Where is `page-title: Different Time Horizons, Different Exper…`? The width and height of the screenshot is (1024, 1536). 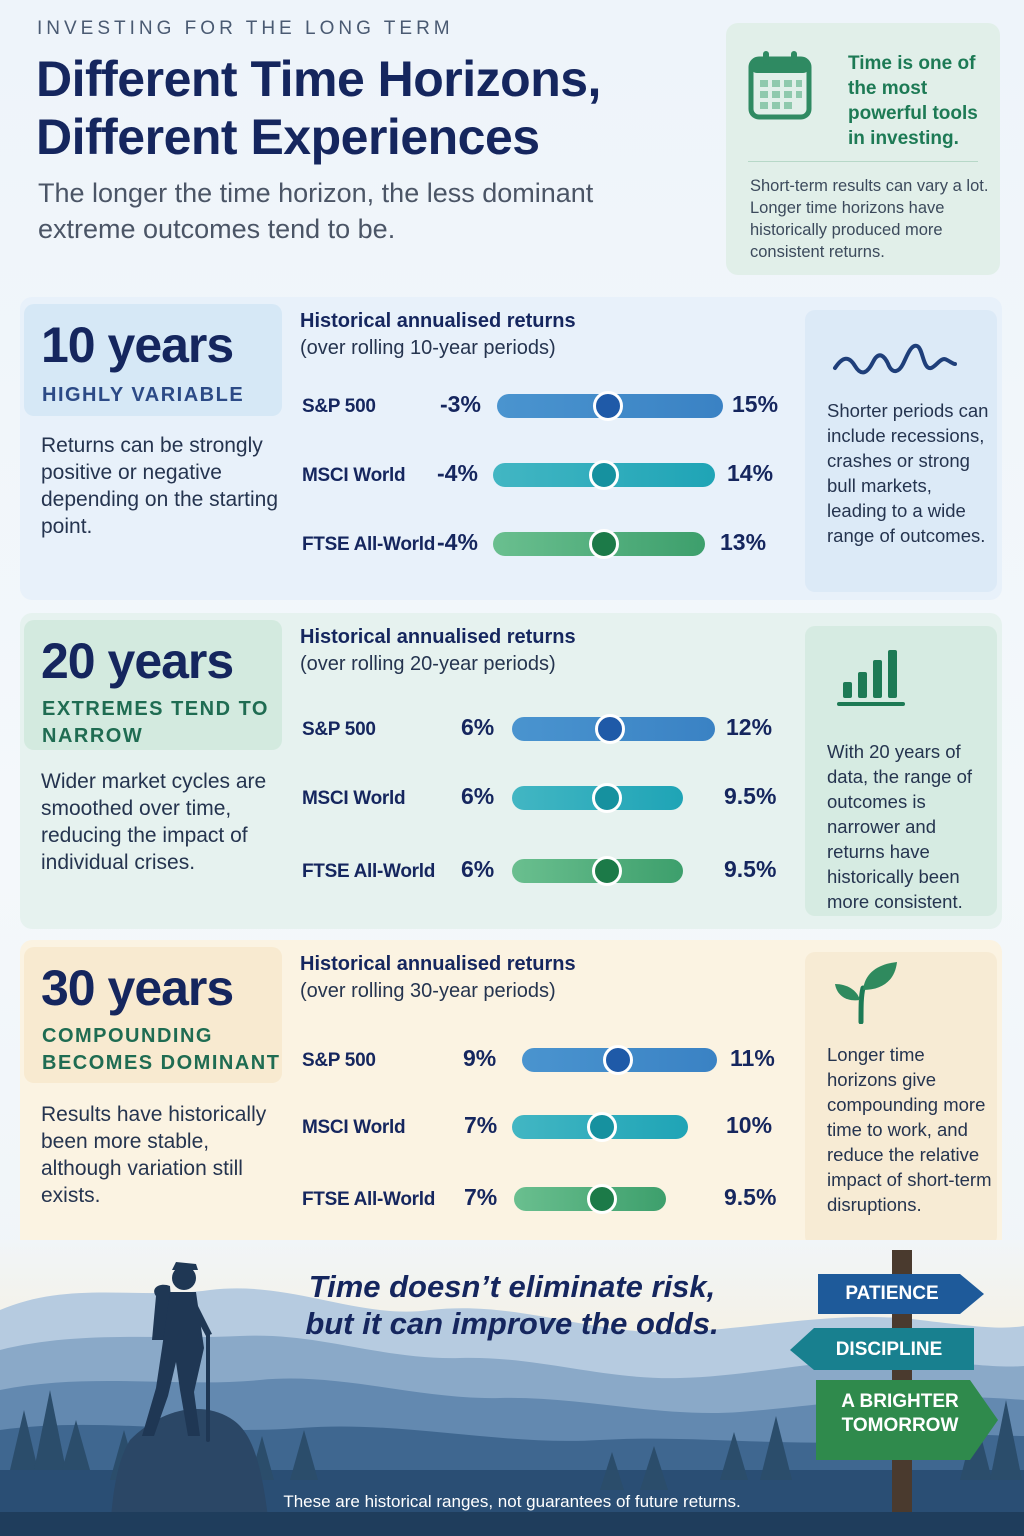 page-title: Different Time Horizons, Different Exper… is located at coordinates (376, 108).